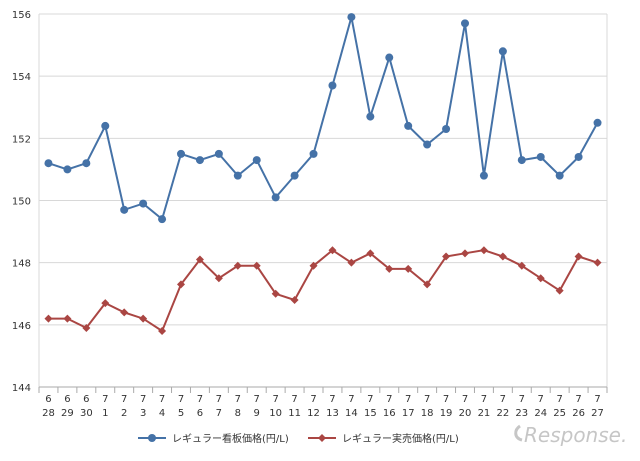  Describe the element at coordinates (298, 438) in the screenshot. I see `legend: レギュラー看板価格(円/L) レギュラー実売価格(円/L)` at that location.